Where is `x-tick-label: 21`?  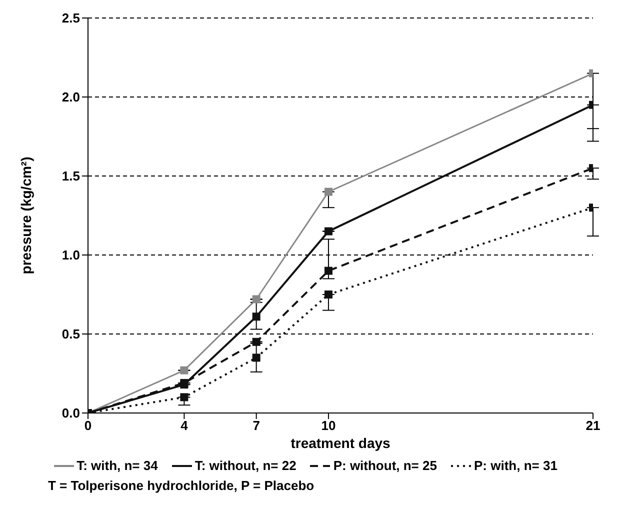
x-tick-label: 21 is located at coordinates (593, 426).